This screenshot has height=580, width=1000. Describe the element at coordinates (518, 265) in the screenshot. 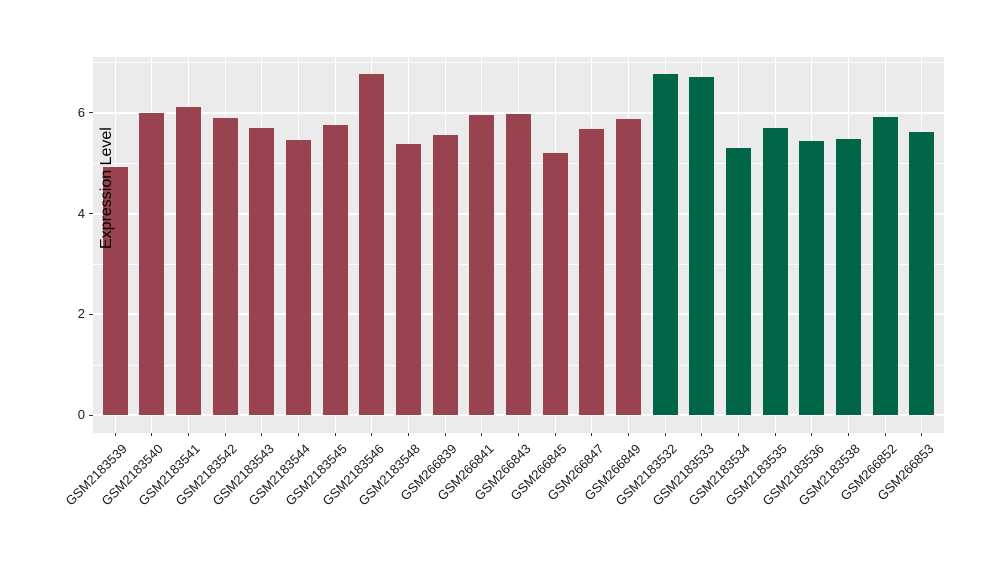

I see `bar-GSM266843` at that location.